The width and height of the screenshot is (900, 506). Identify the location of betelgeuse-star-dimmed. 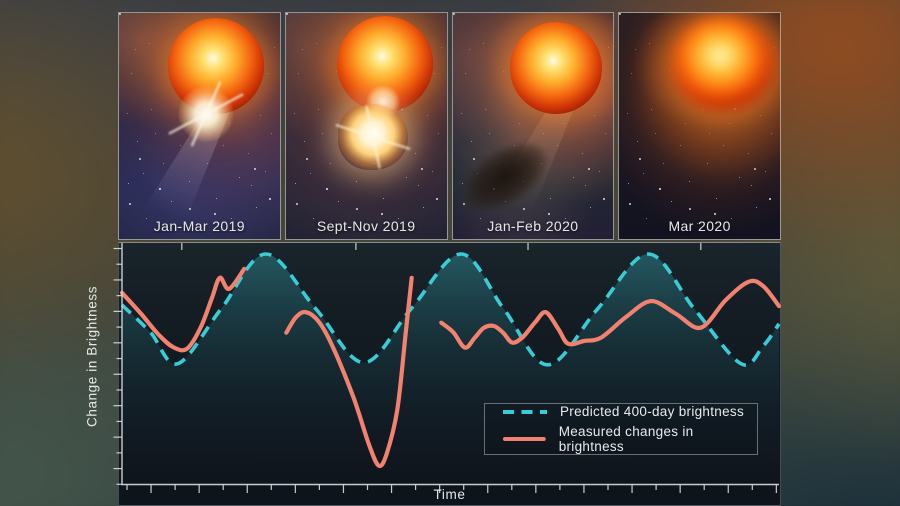
(723, 63).